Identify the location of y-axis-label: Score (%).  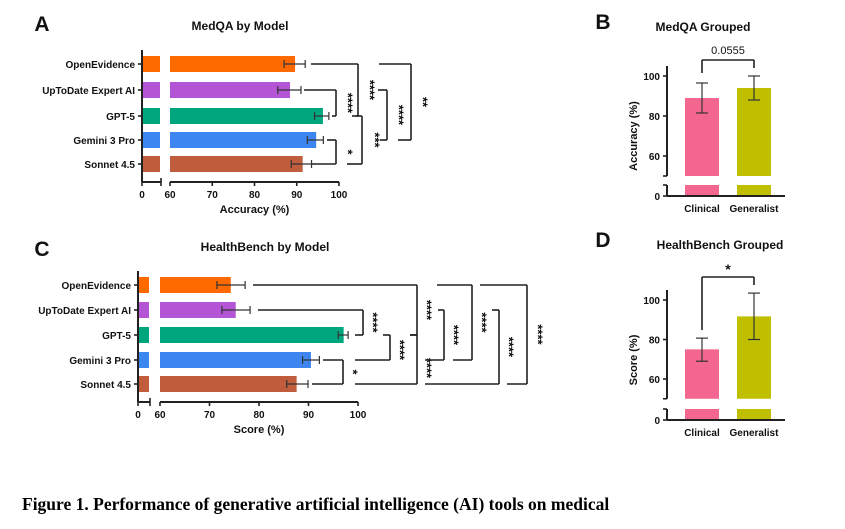
(634, 359).